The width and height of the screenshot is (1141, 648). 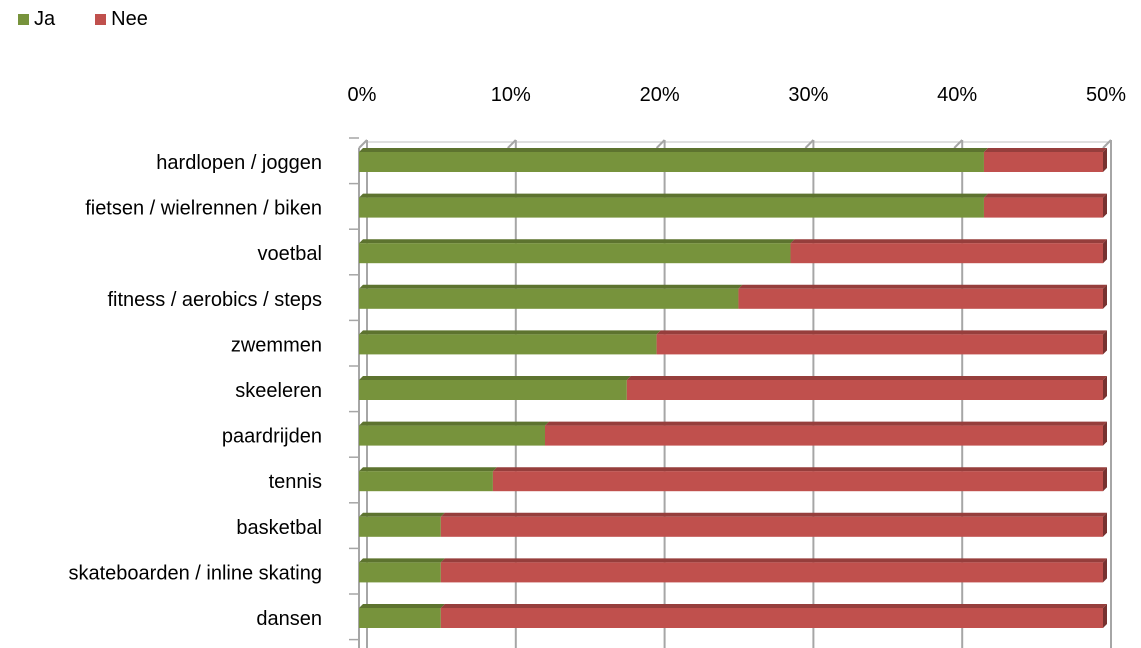 What do you see at coordinates (660, 95) in the screenshot?
I see `x-tick-label: 20%` at bounding box center [660, 95].